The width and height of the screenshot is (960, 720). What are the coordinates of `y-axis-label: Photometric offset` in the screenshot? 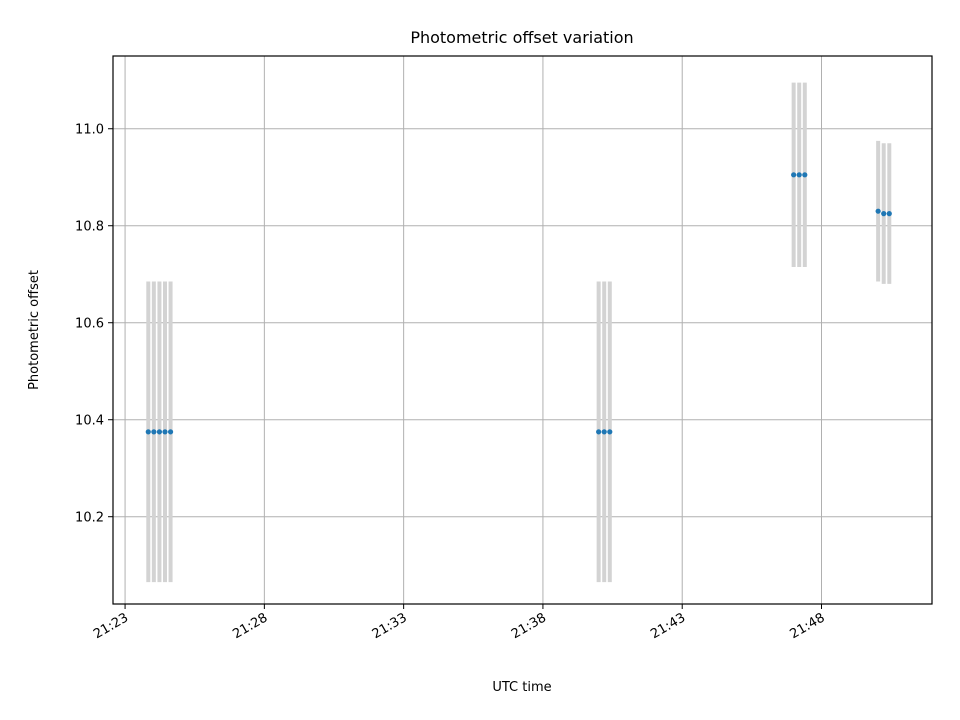 It's located at (34, 330).